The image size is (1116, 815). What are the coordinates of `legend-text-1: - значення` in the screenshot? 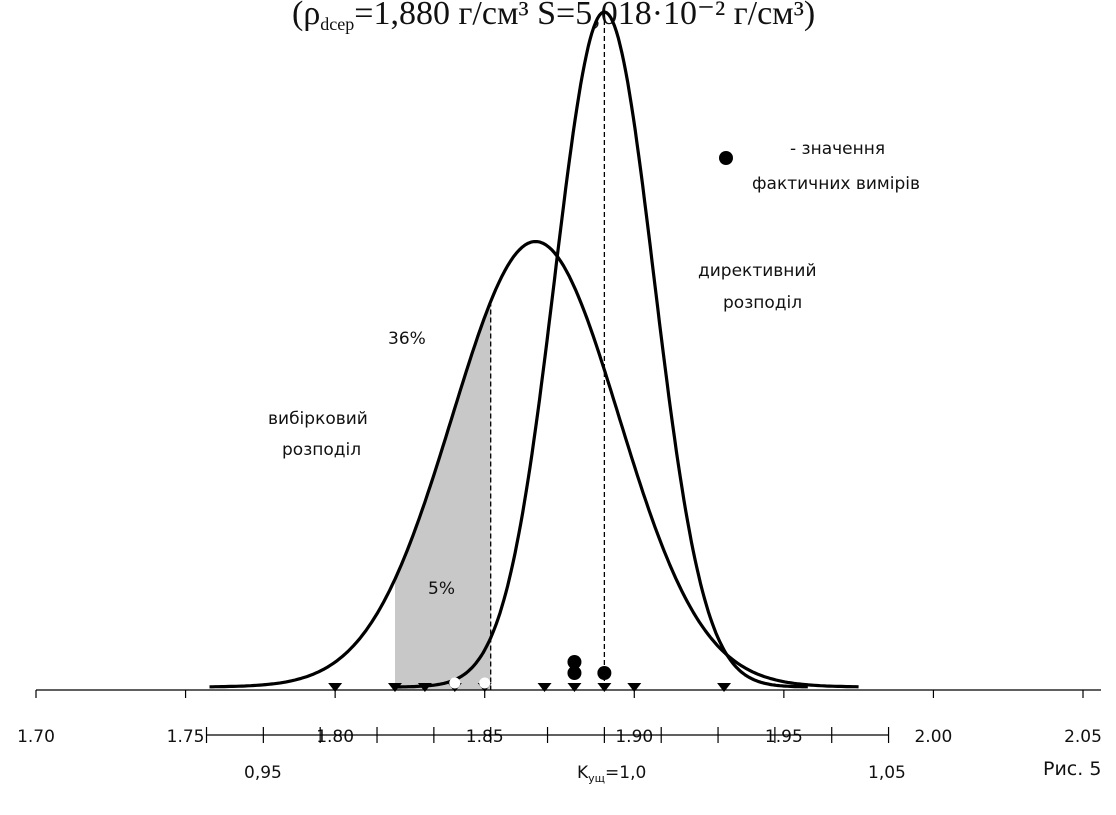 It's located at (837, 149).